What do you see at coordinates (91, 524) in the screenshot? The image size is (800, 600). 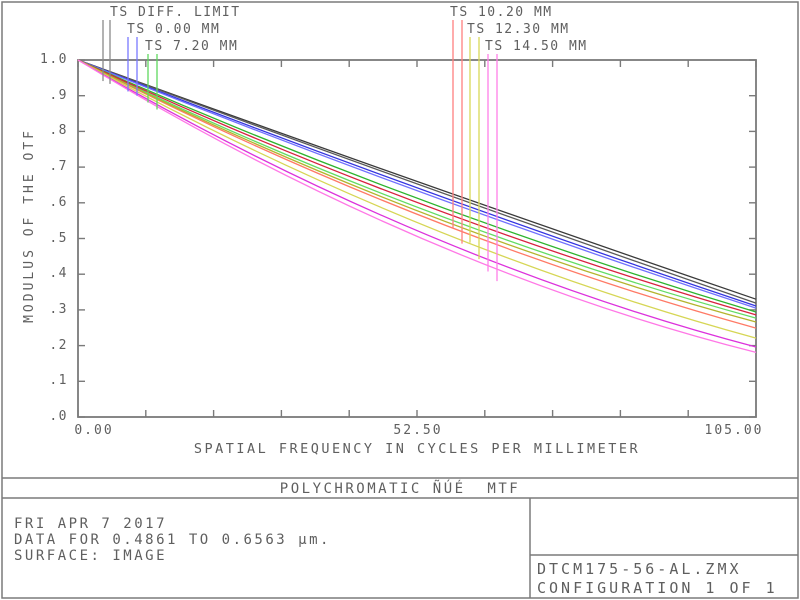 I see `date-text: FRI APR 7 2017` at bounding box center [91, 524].